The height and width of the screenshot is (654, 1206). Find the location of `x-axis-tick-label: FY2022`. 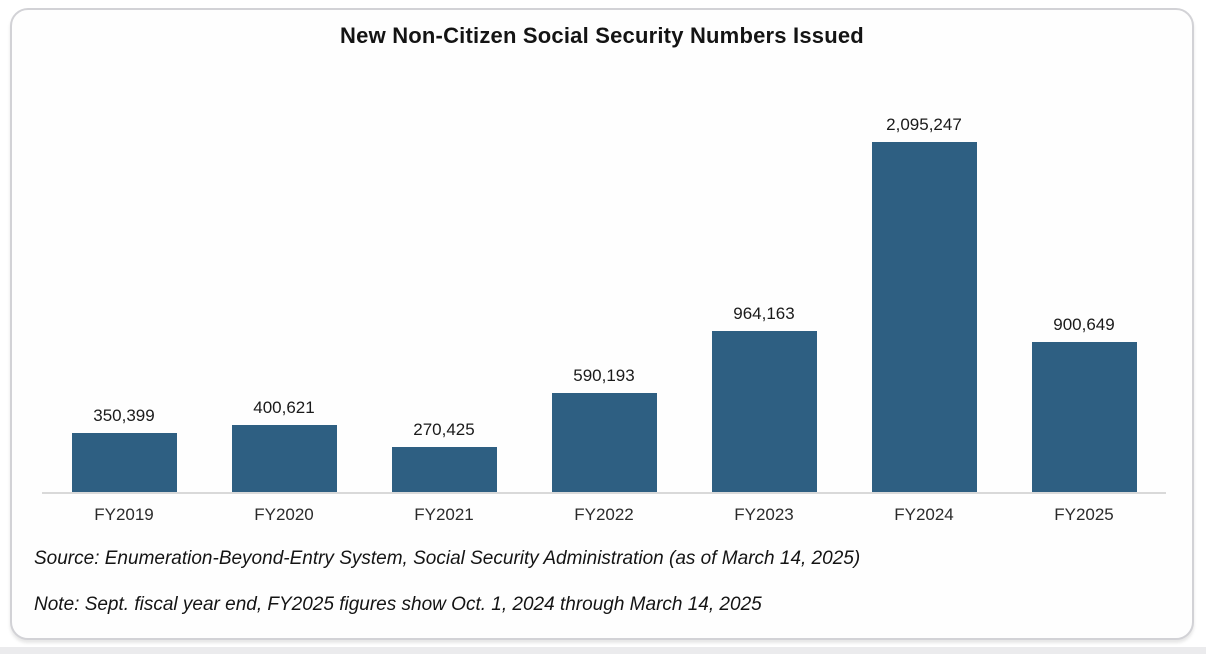

x-axis-tick-label: FY2022 is located at coordinates (604, 514).